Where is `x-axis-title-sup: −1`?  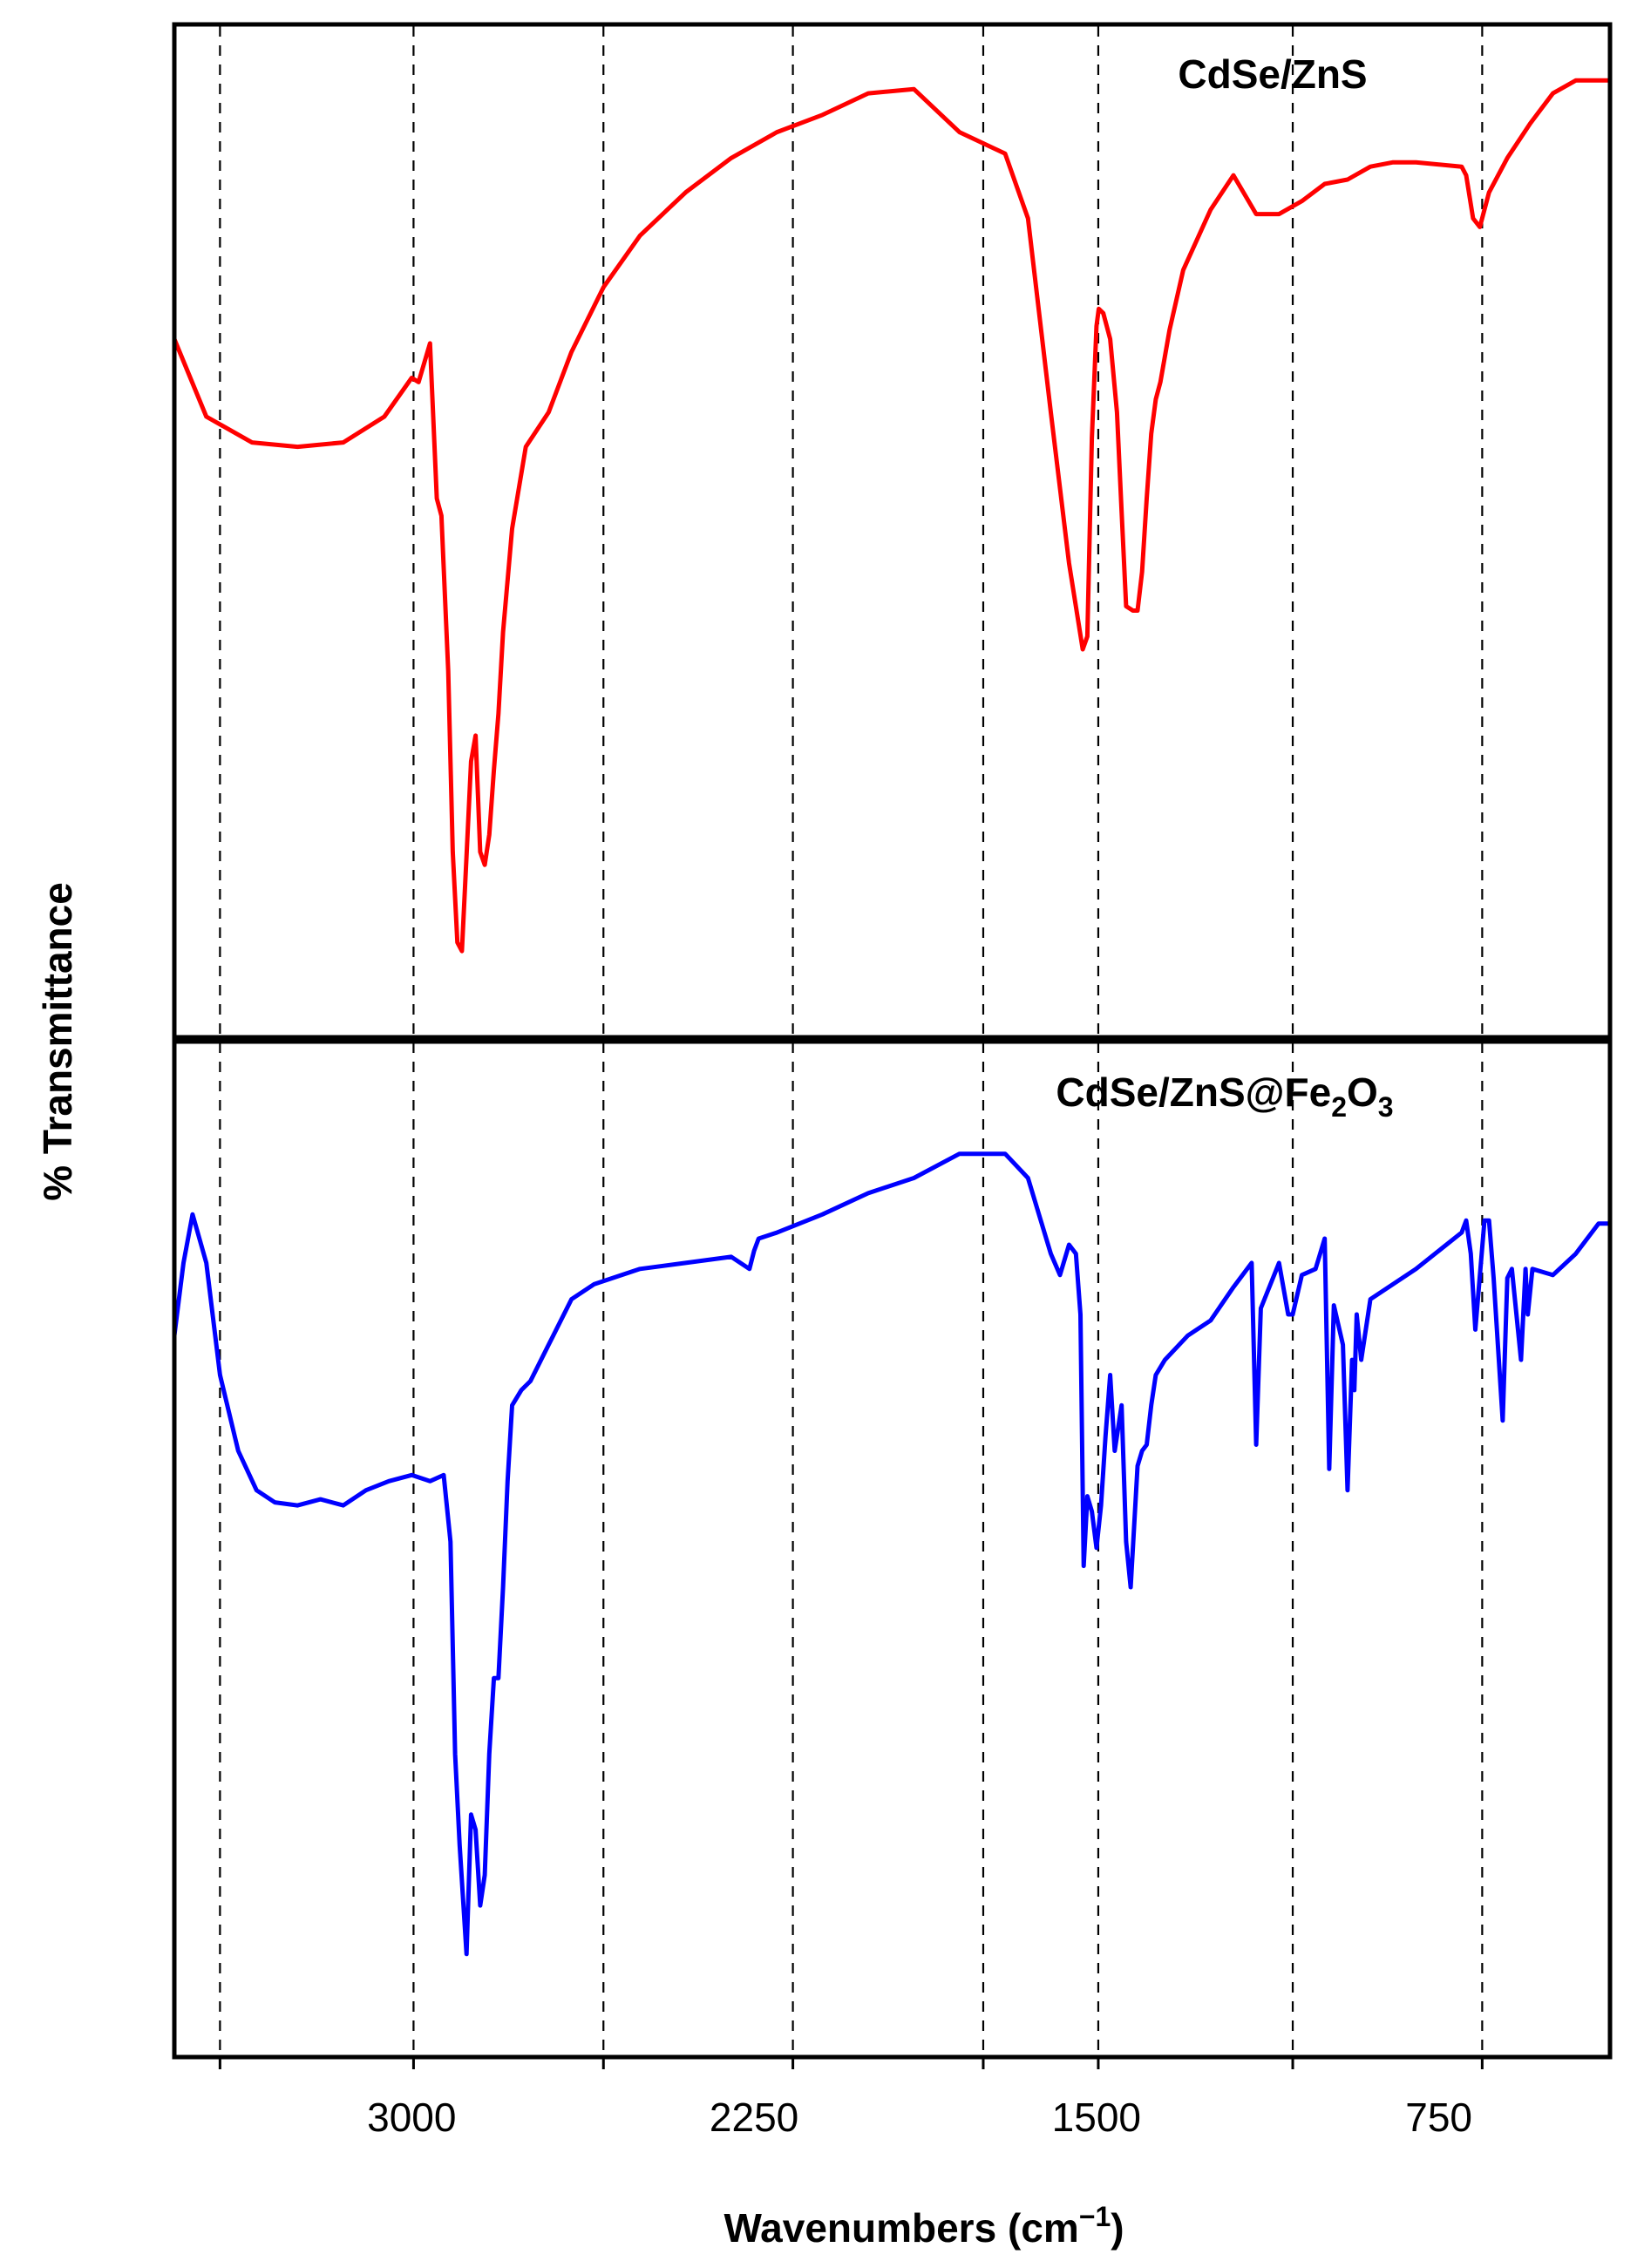 x-axis-title-sup: −1 is located at coordinates (1095, 2216).